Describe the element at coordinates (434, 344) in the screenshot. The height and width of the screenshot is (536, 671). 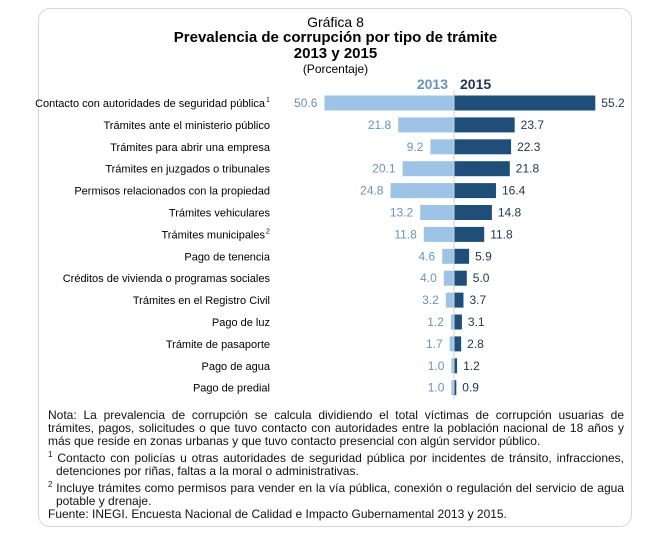
I see `value-label-2013: 1.7` at that location.